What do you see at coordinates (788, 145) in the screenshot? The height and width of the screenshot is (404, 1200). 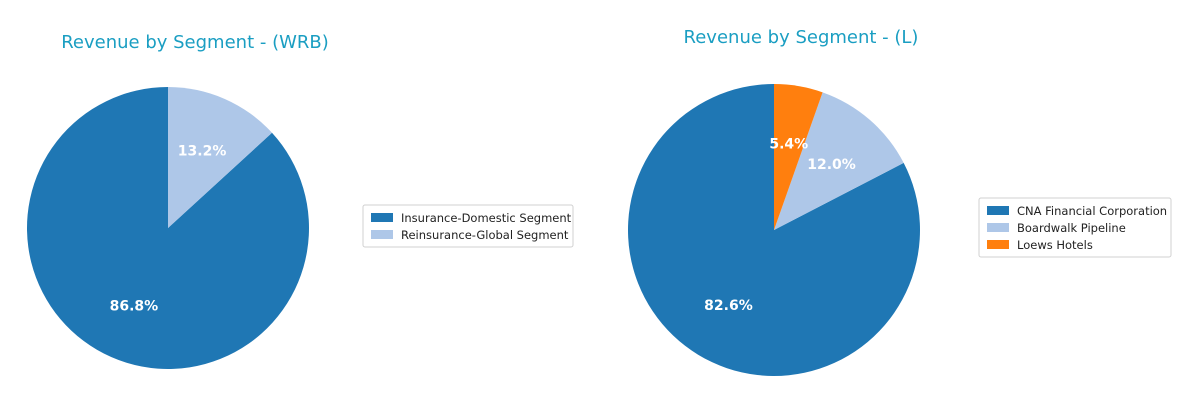 I see `pie-slice-label: 5.4%` at bounding box center [788, 145].